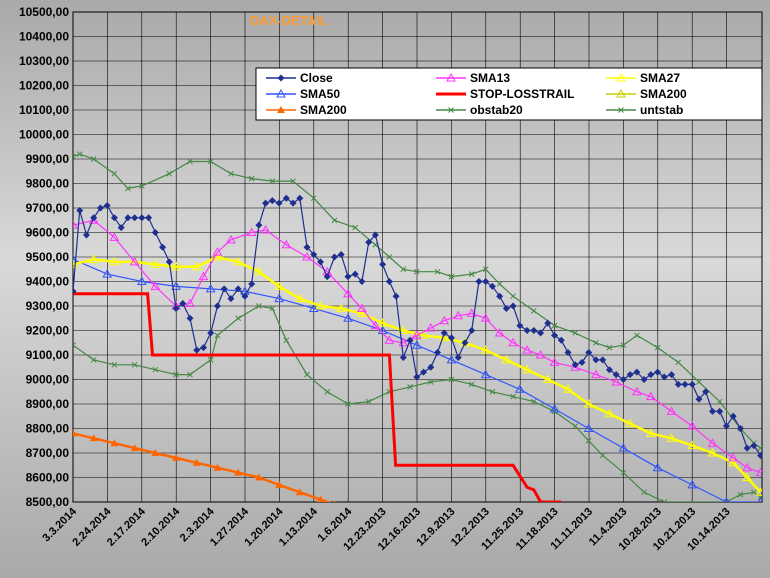  Describe the element at coordinates (320, 94) in the screenshot. I see `legend-label: SMA50` at that location.